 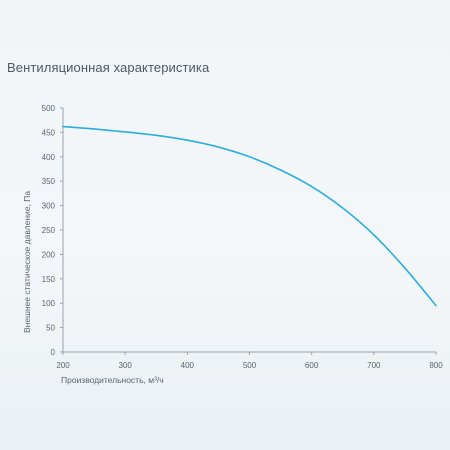 What do you see at coordinates (49, 108) in the screenshot?
I see `y-tick-label: 500` at bounding box center [49, 108].